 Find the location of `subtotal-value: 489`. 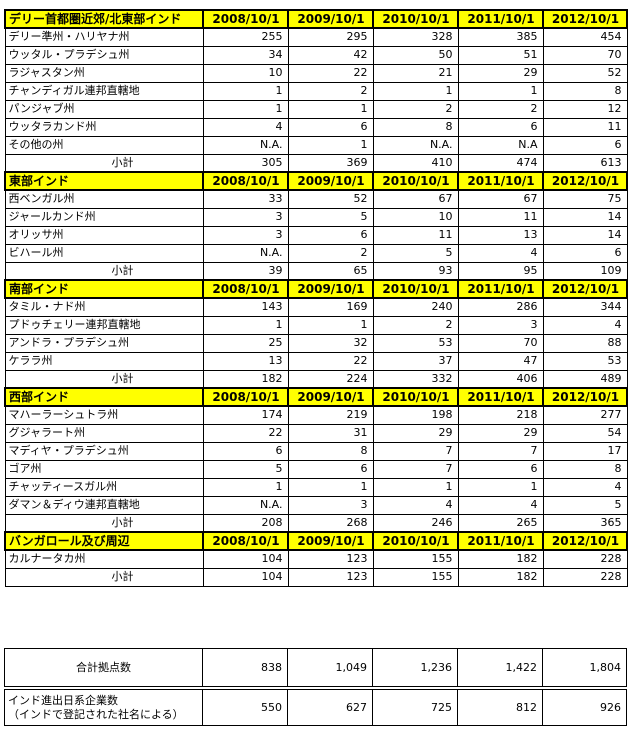

subtotal-value: 489 is located at coordinates (585, 379).